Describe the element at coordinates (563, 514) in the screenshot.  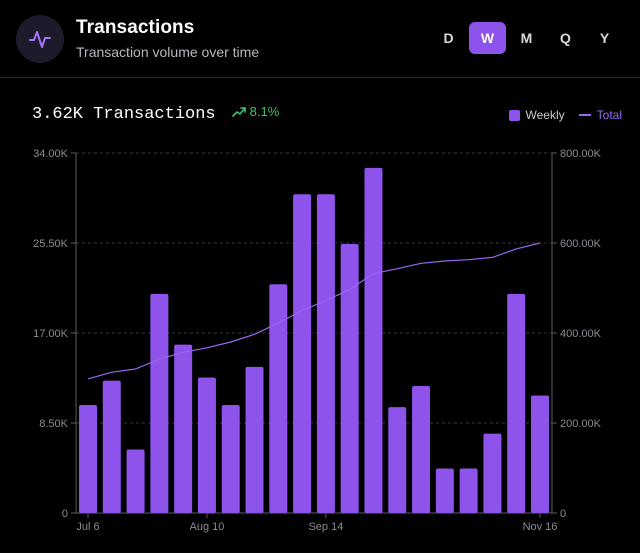
I see `right-axis-tick-label: 0` at that location.